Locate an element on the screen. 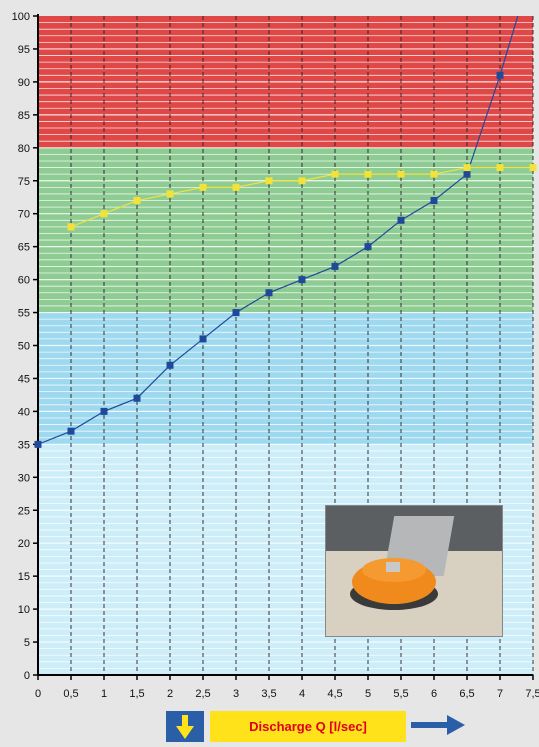 This screenshot has height=747, width=539. x-tick-label: 4,5 is located at coordinates (334, 694).